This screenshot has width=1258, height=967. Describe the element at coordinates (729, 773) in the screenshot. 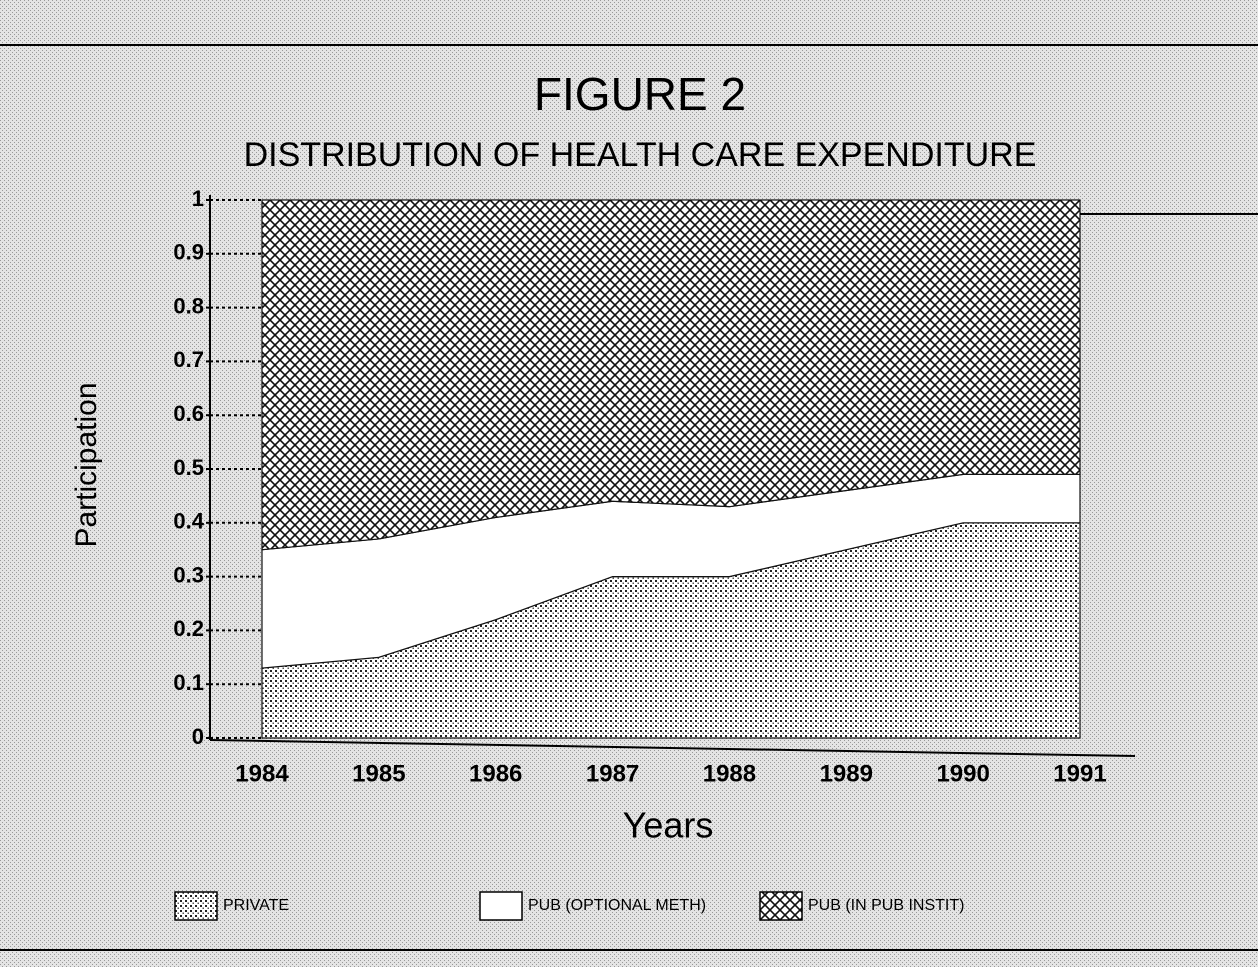

I see `x-tick-label: 1988` at that location.